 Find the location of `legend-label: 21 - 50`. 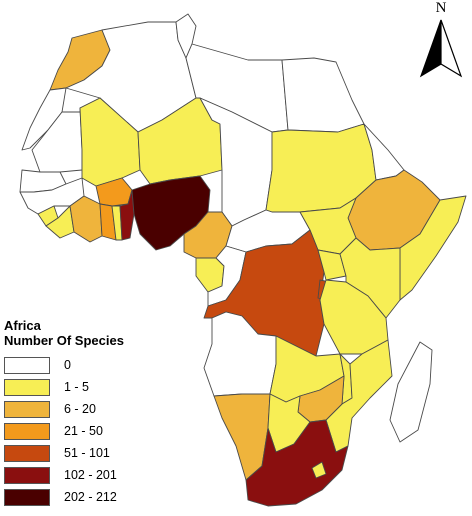

legend-label: 21 - 50 is located at coordinates (83, 431).